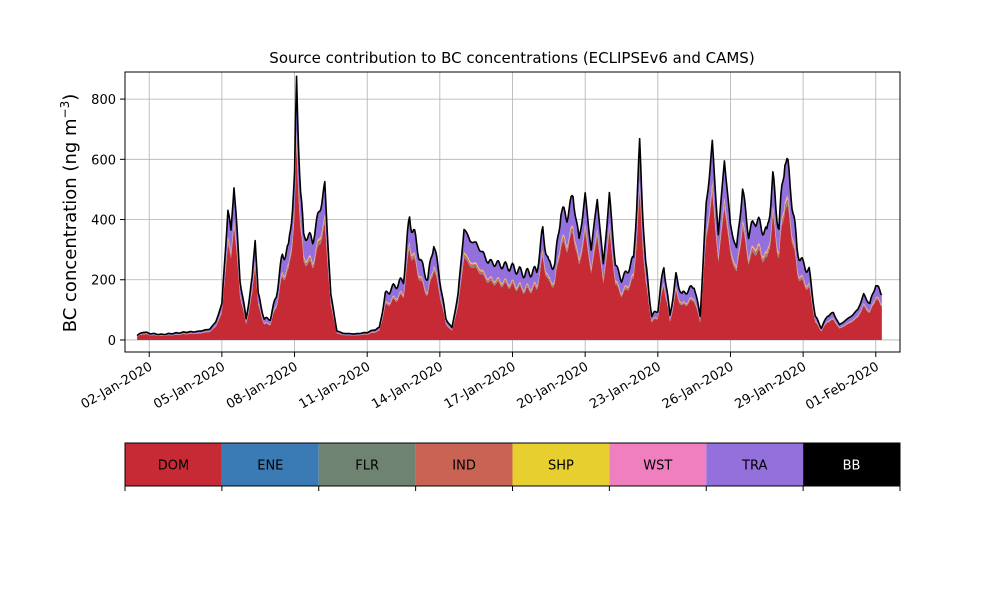 The image size is (1000, 600). I want to click on legend-swatch-flr, so click(367, 464).